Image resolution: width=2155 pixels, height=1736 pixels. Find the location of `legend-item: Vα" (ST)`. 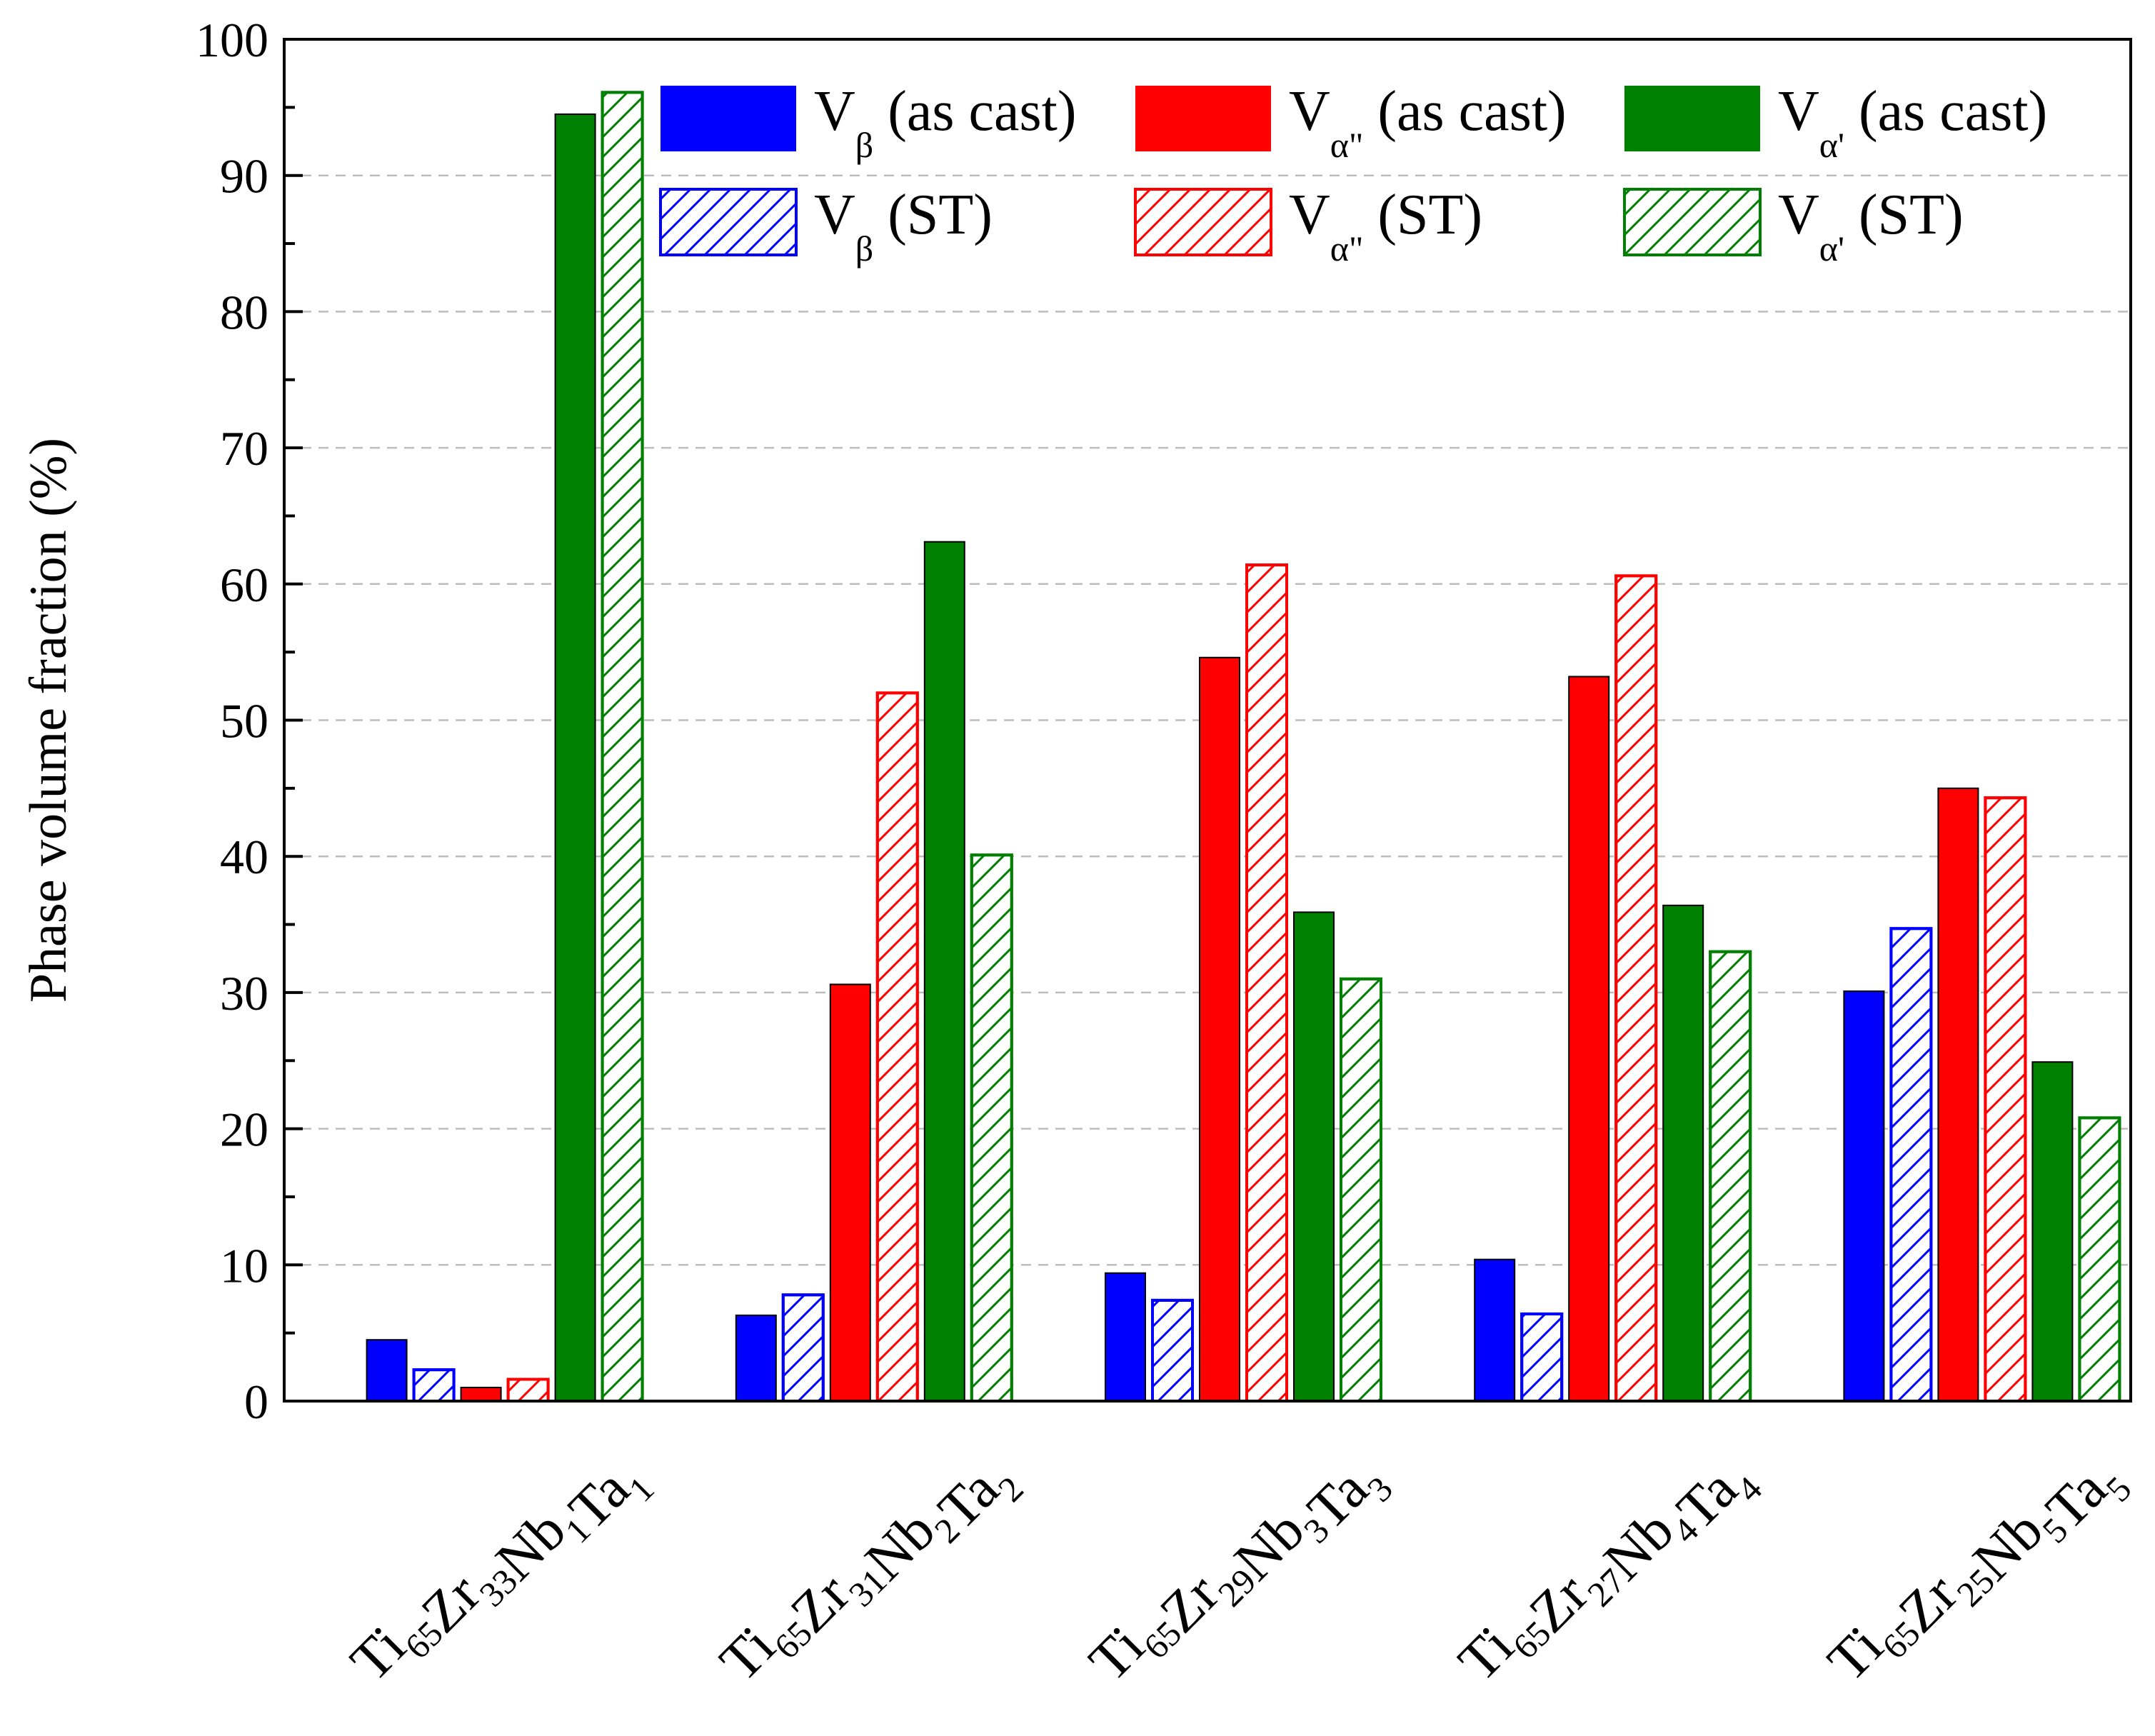

legend-item: Vα" (ST) is located at coordinates (1308, 226).